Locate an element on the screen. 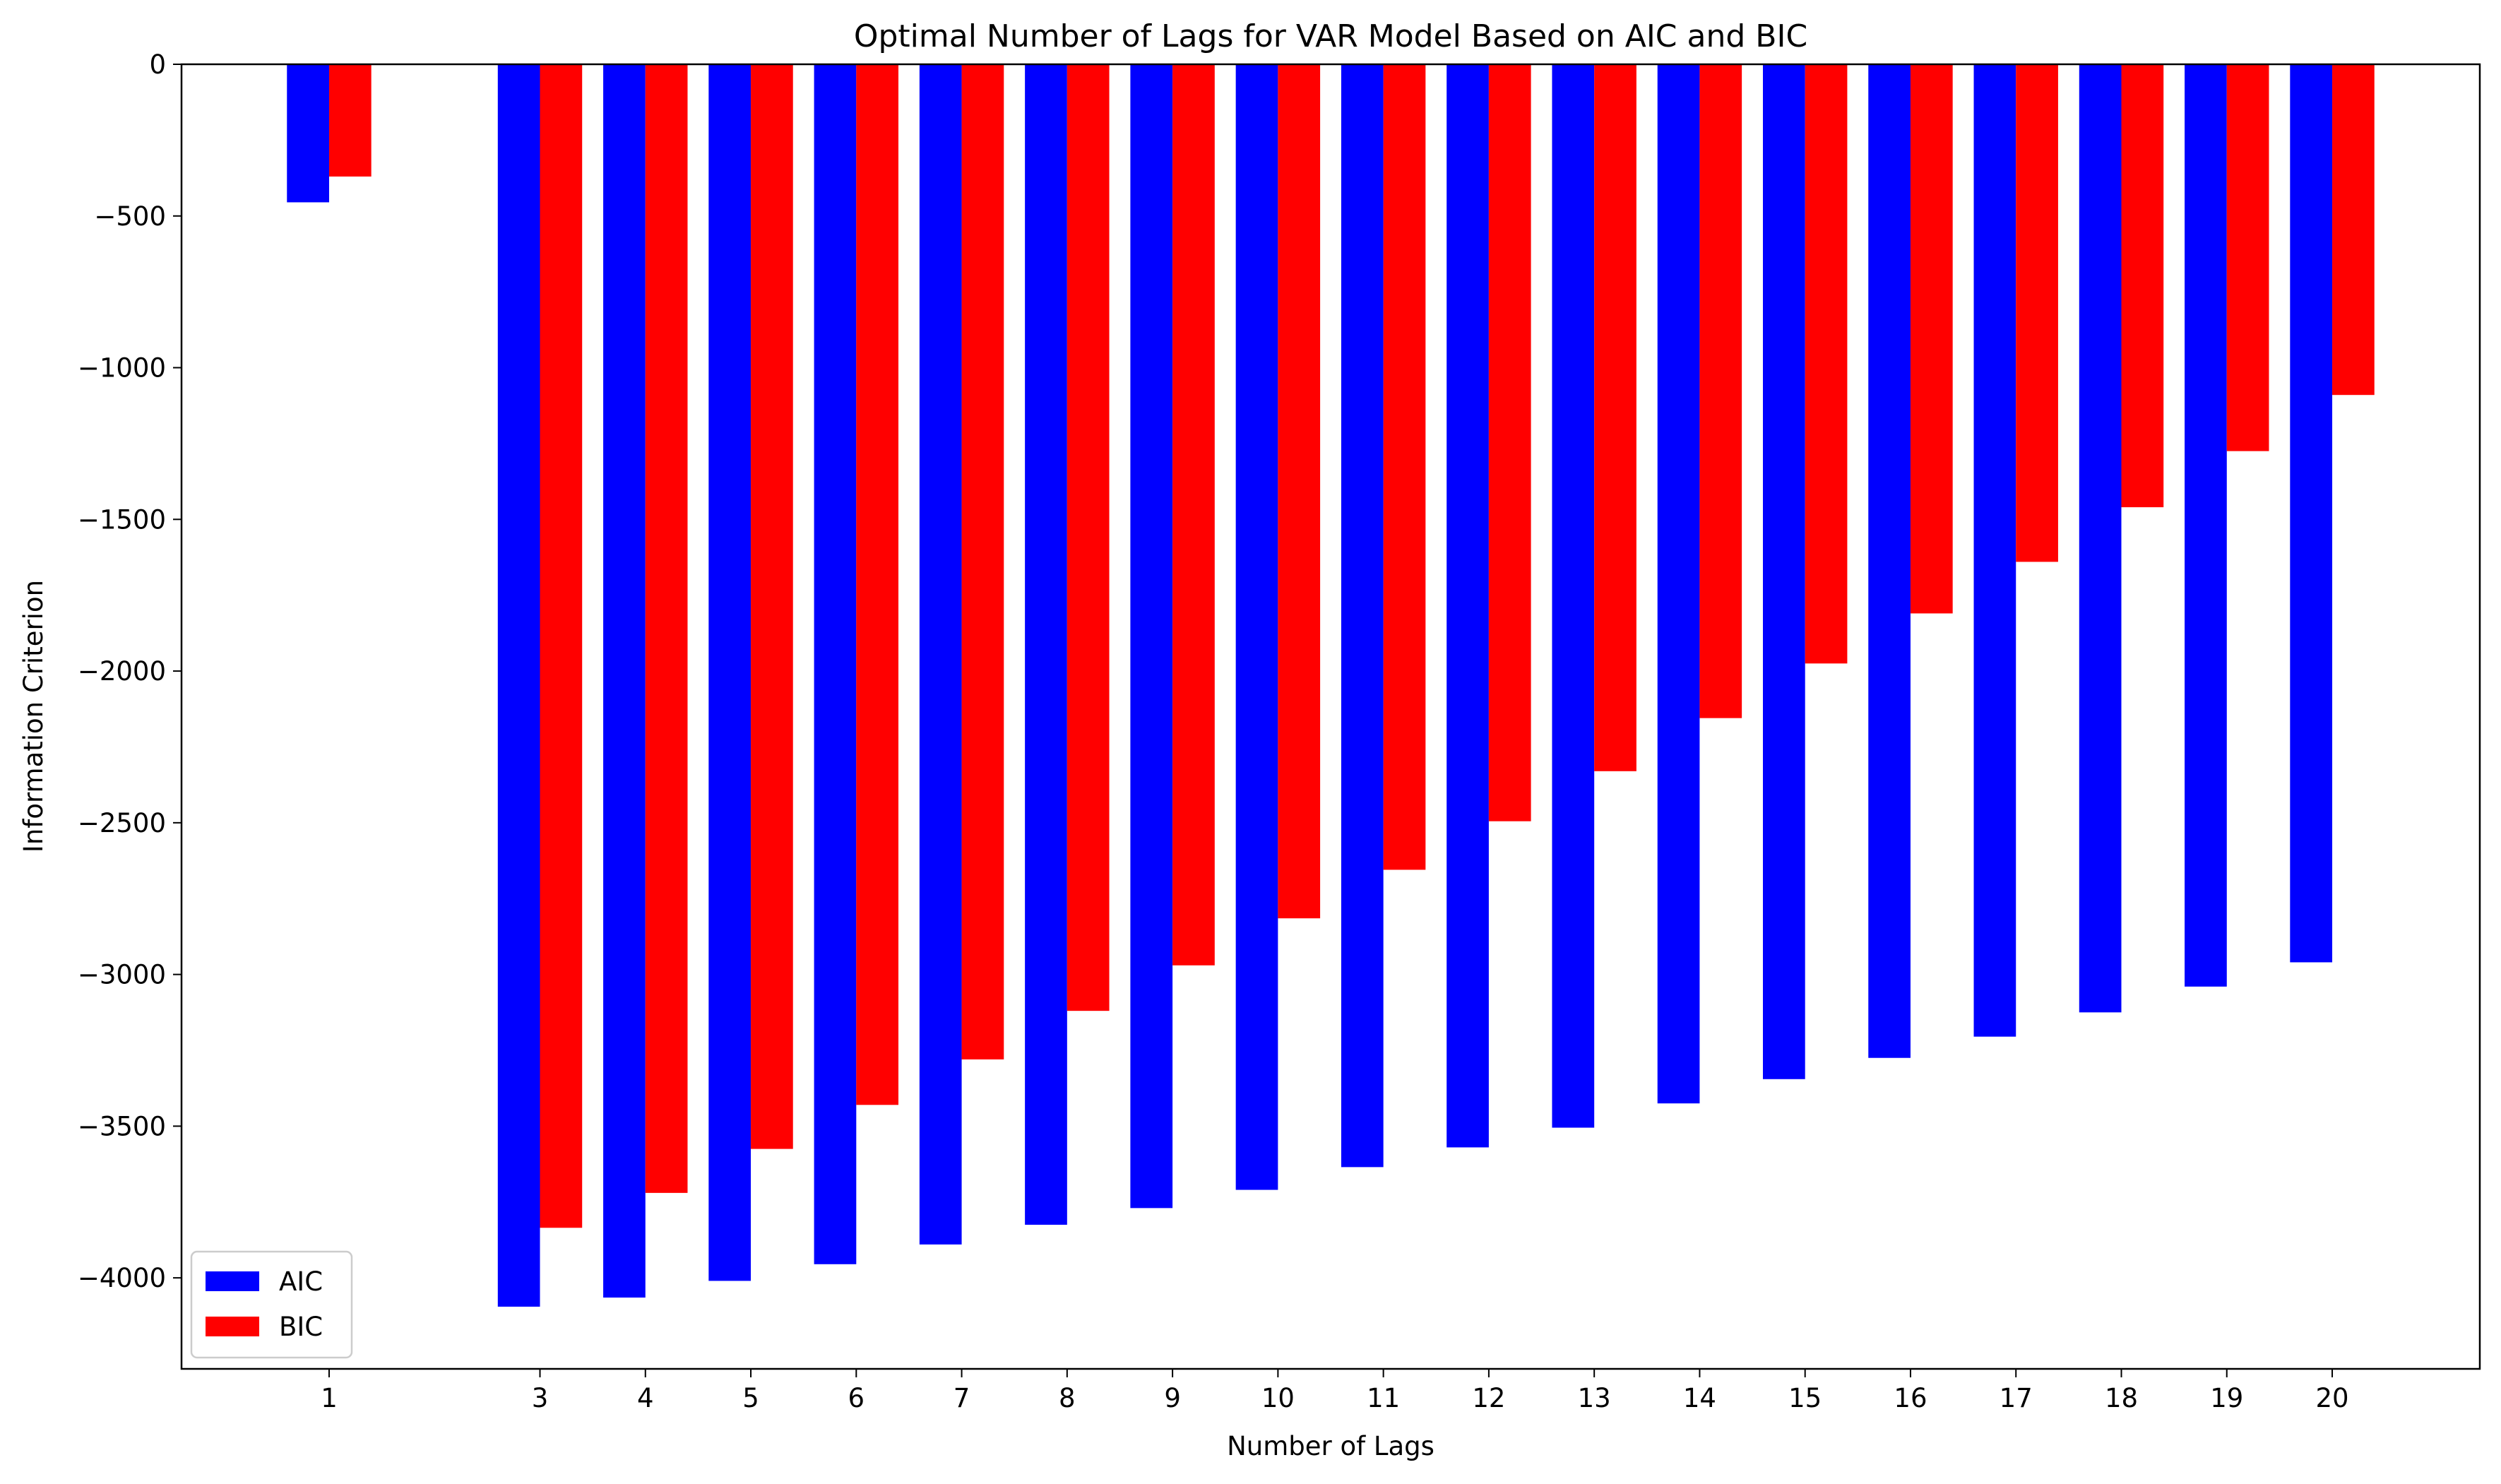 The image size is (2501, 1484). x-tick-label: 17 is located at coordinates (2016, 1398).